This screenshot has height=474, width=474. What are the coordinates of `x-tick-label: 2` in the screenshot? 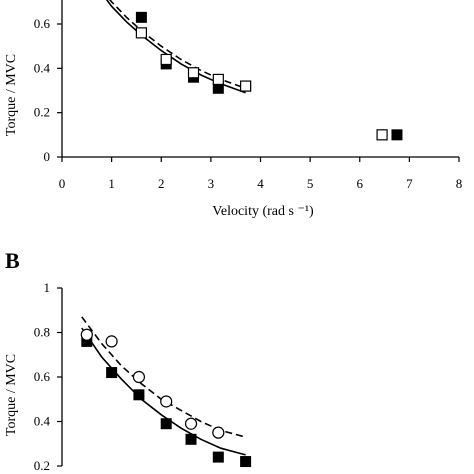 It's located at (161, 183).